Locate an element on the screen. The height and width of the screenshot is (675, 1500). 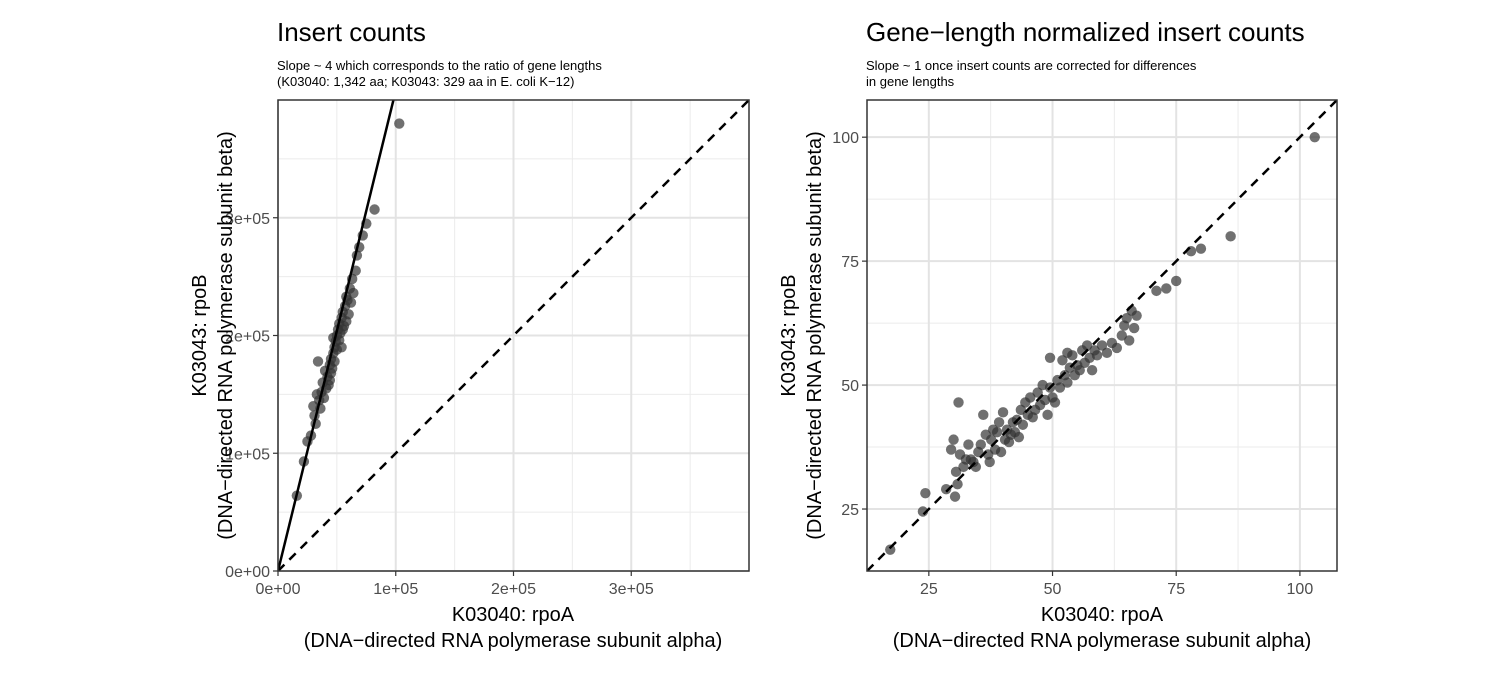
panel2-x-tick-label: 100 is located at coordinates (1300, 589).